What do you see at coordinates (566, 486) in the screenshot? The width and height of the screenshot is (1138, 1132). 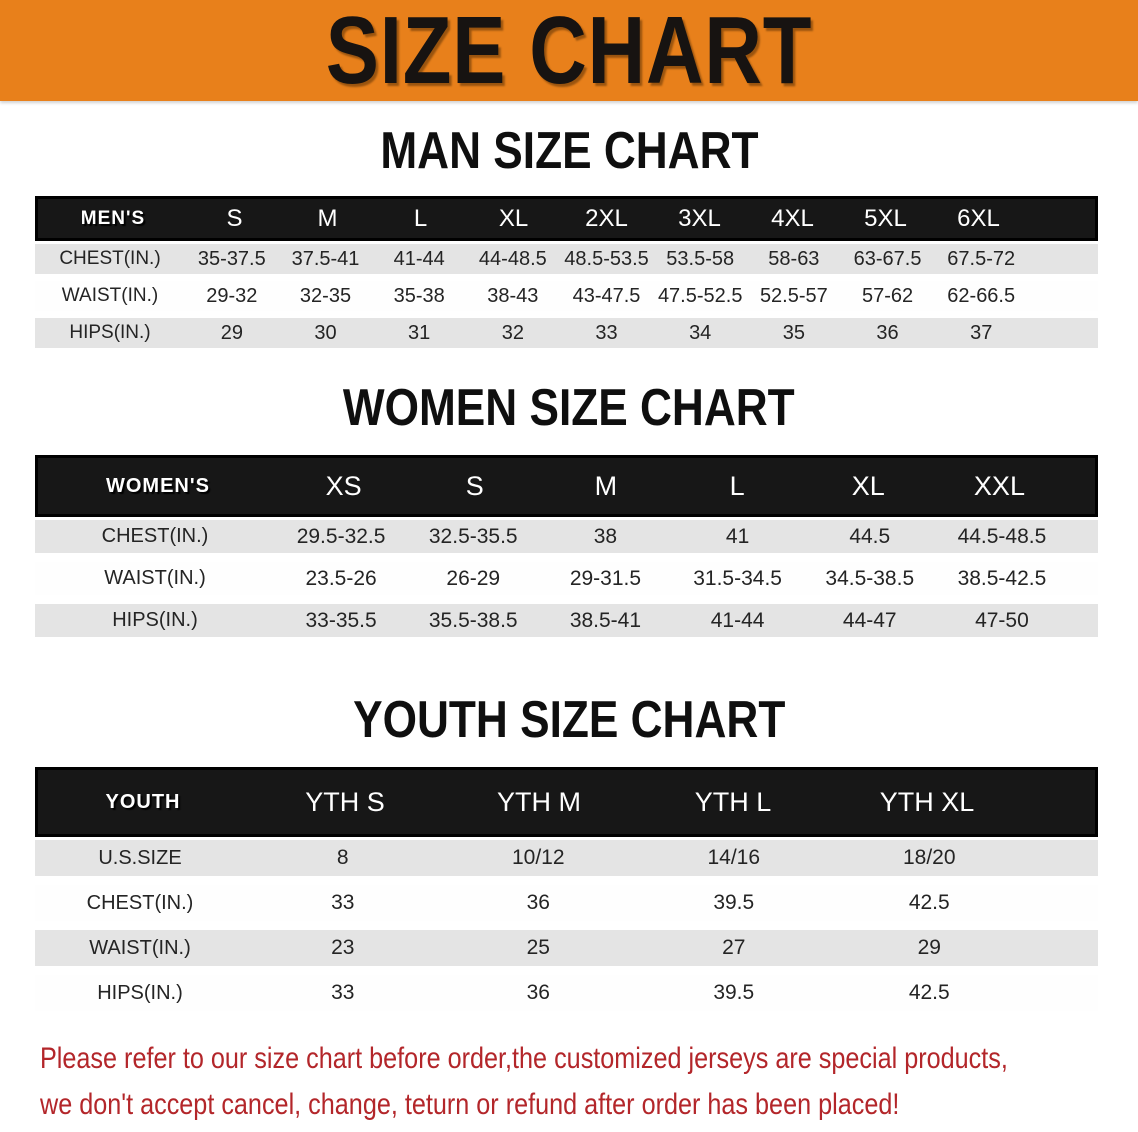 I see `table-header-row: WOMEN'S XS S M L XL XXL` at bounding box center [566, 486].